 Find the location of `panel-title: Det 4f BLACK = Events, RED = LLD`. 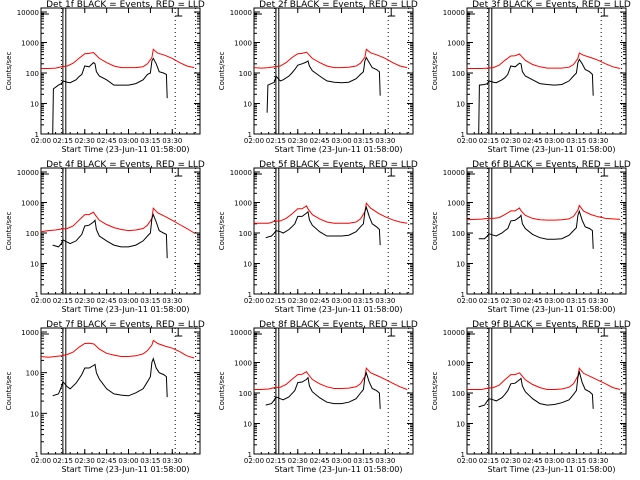

panel-title: Det 4f BLACK = Events, RED = LLD is located at coordinates (125, 165).